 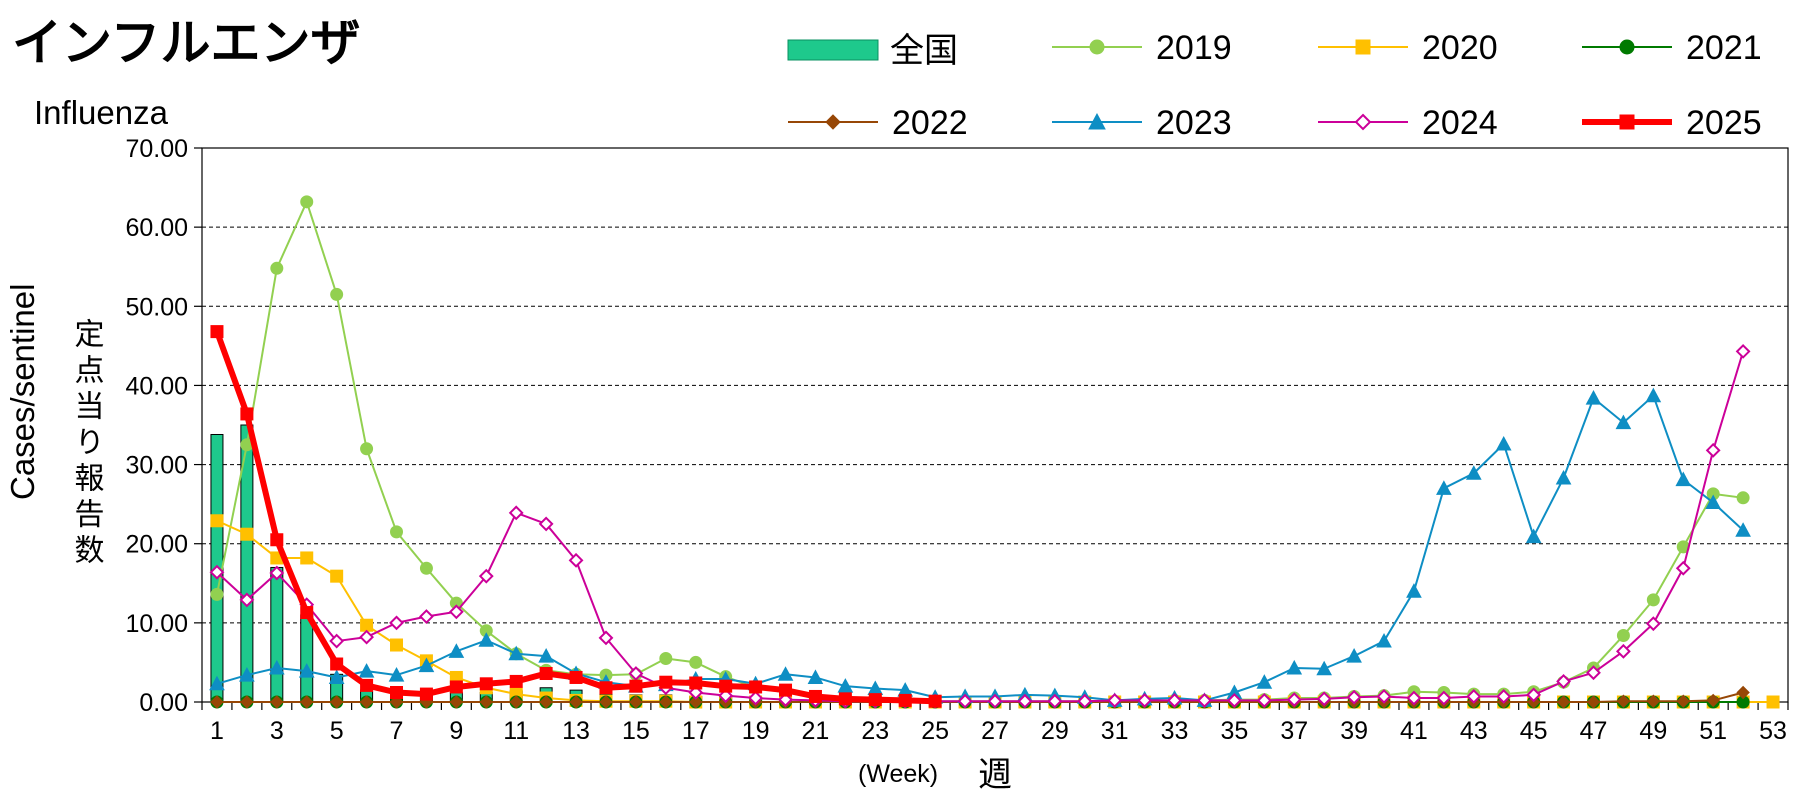 What do you see at coordinates (1274, 85) in the screenshot?
I see `legend: 全国 2019 2020 2021 2022 2023 2024 2025` at bounding box center [1274, 85].